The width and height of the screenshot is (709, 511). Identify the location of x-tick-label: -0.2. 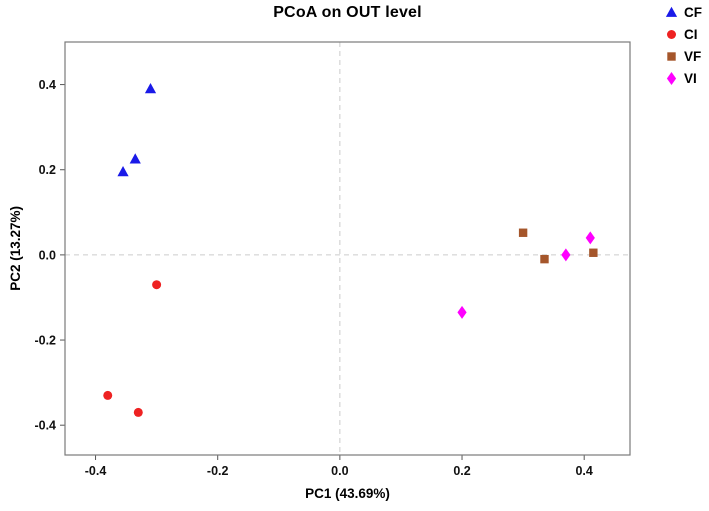
(218, 471).